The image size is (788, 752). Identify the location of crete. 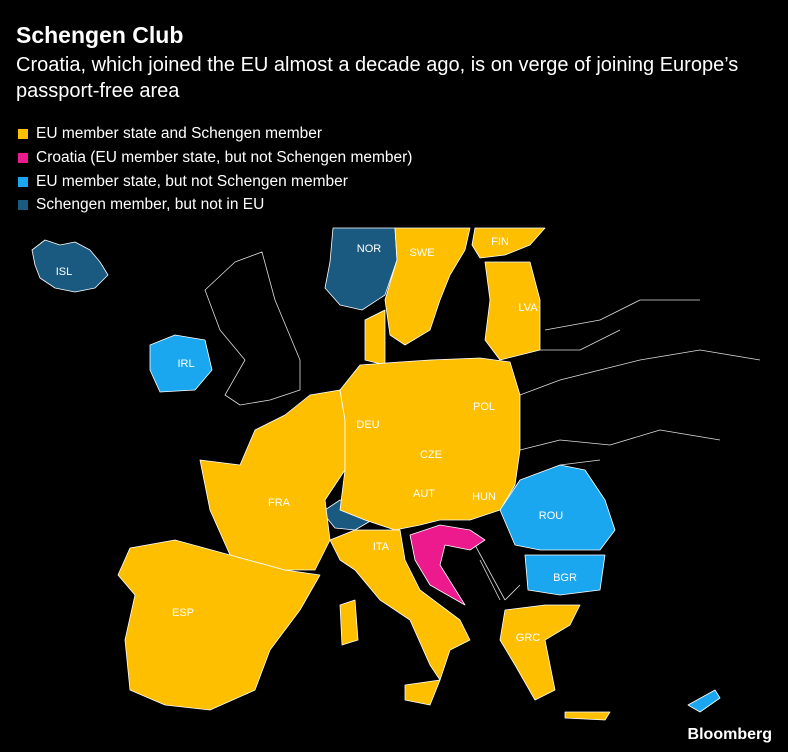
(587, 716).